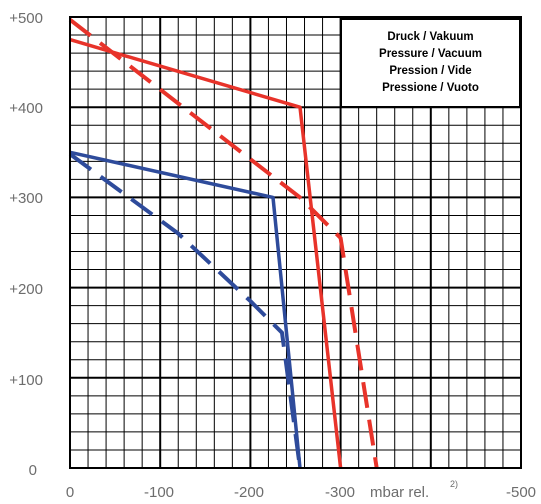 Image resolution: width=541 pixels, height=504 pixels. What do you see at coordinates (26, 289) in the screenshot?
I see `y-tick-label-200: +200` at bounding box center [26, 289].